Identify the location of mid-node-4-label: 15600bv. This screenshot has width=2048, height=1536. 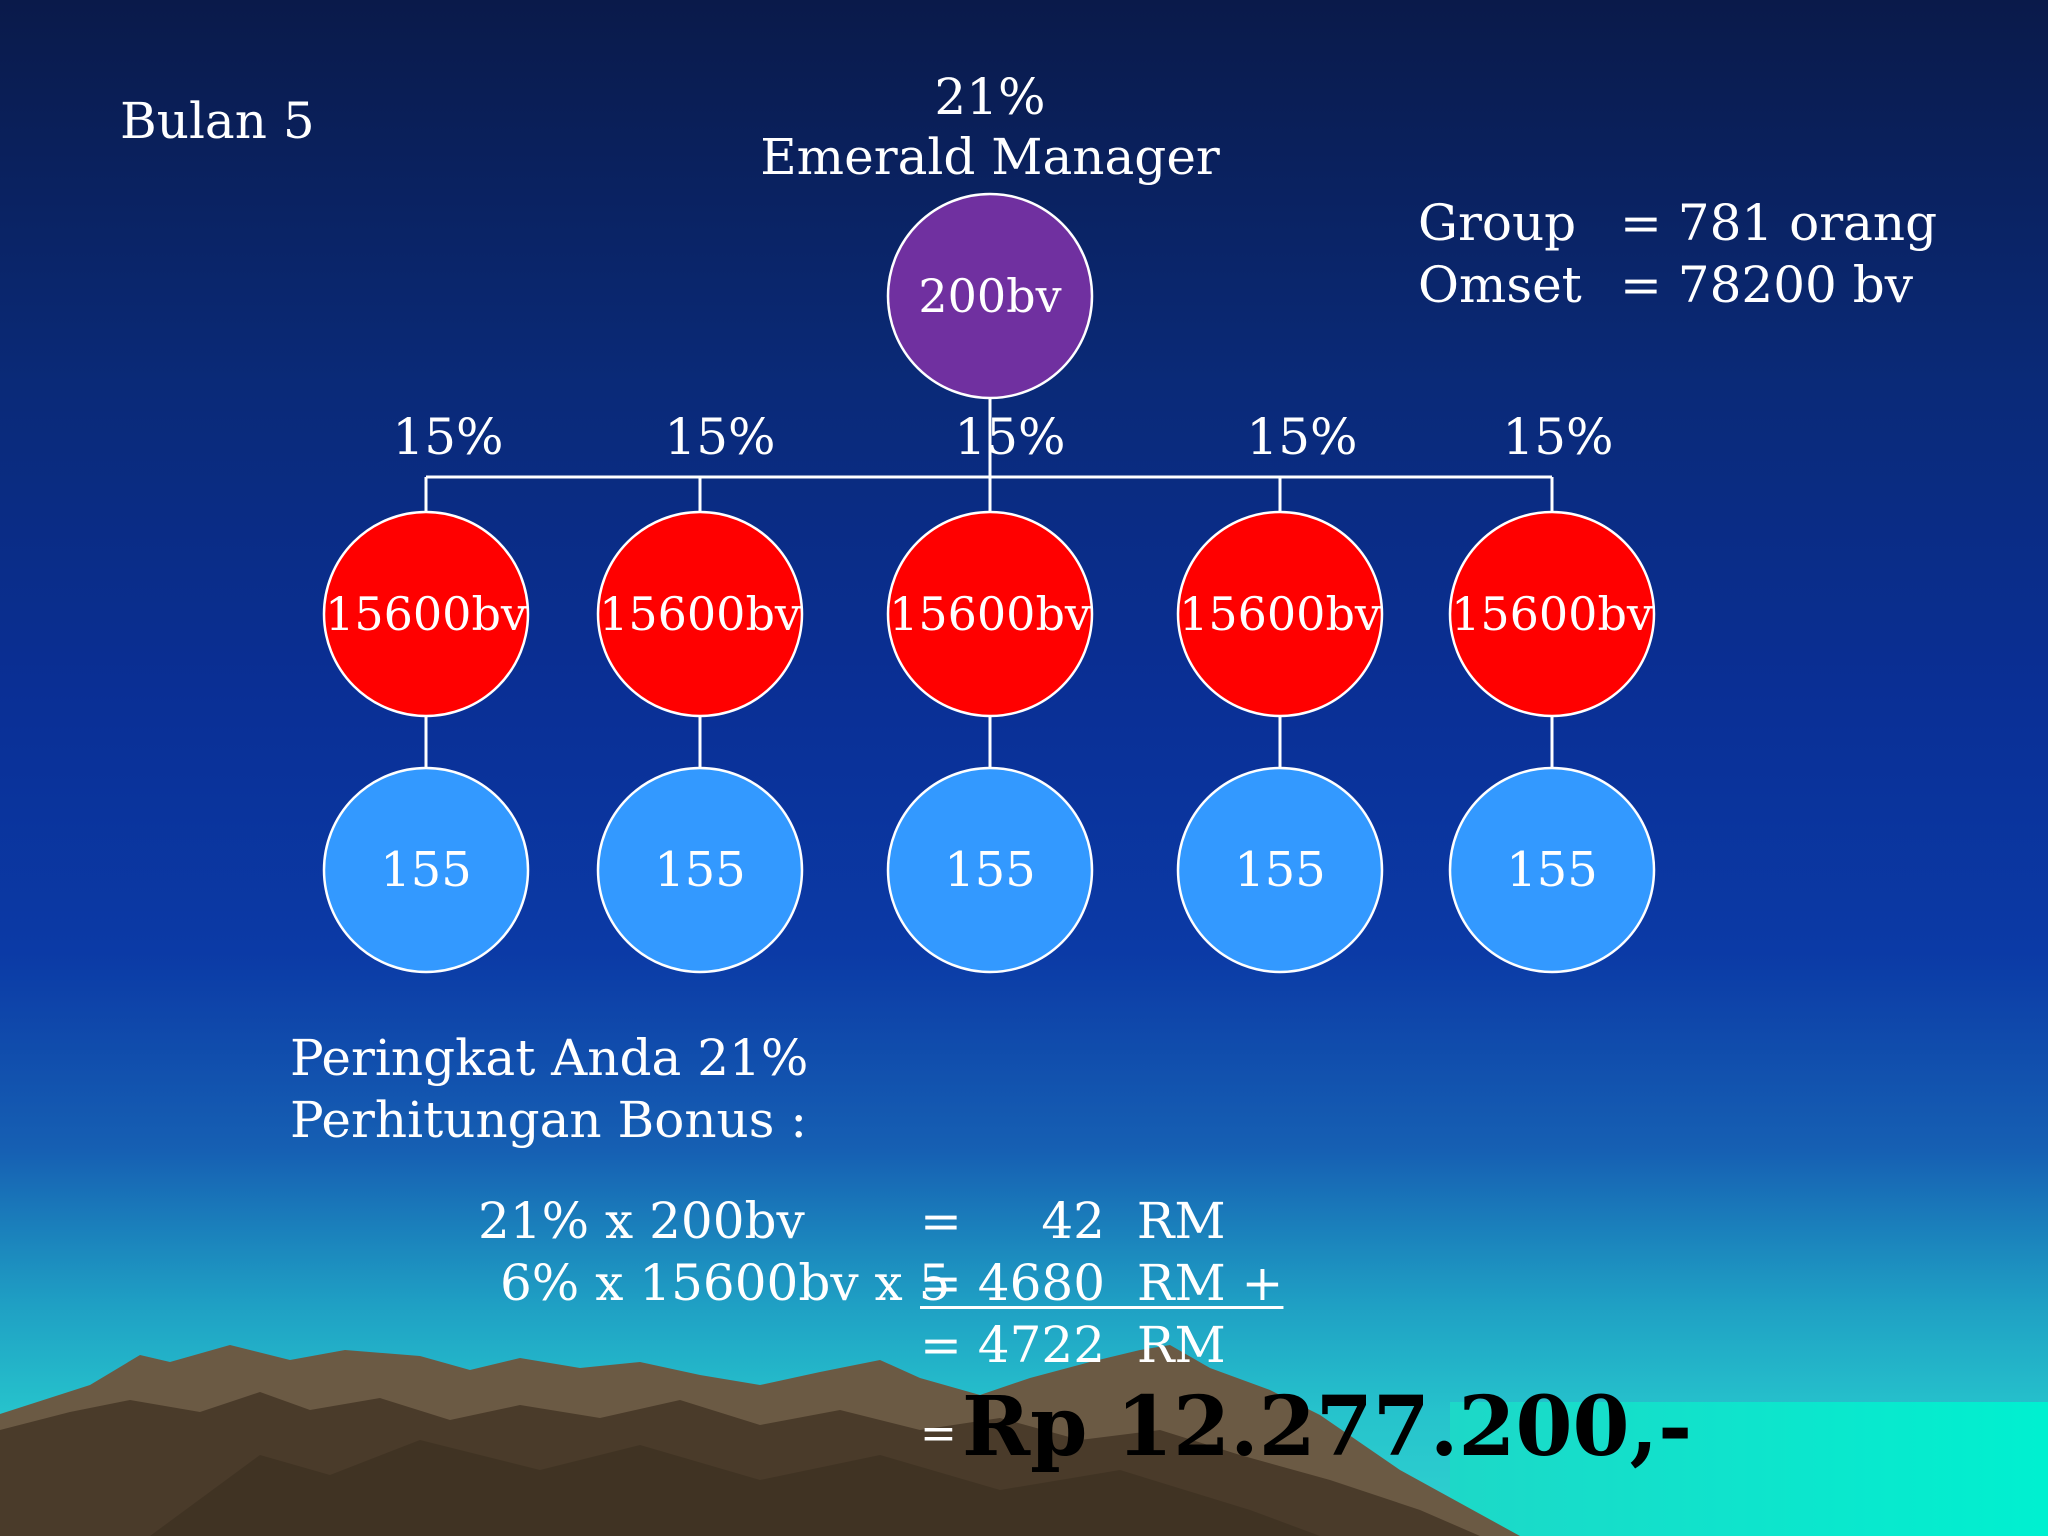
(1280, 614).